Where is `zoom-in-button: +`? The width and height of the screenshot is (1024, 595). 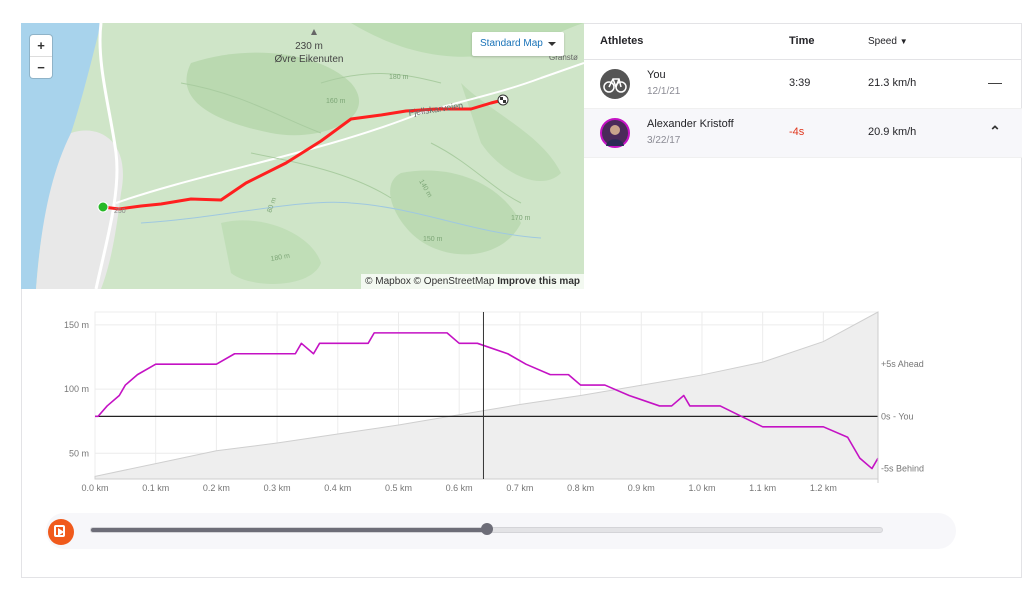
zoom-in-button: + is located at coordinates (41, 45).